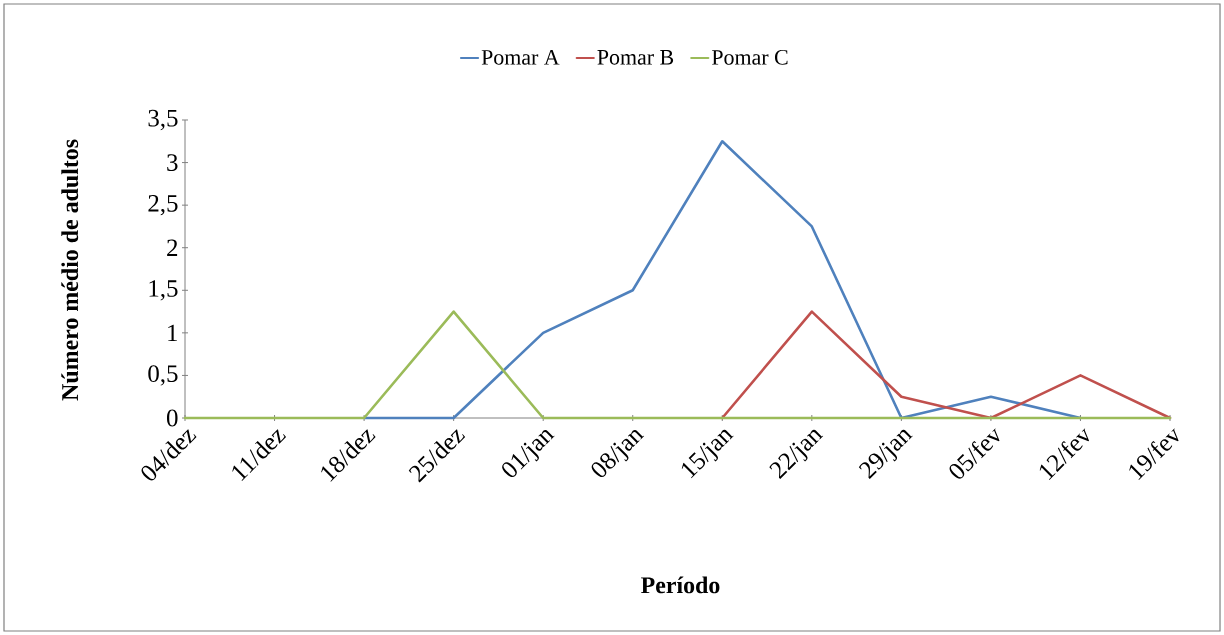 The image size is (1224, 635). What do you see at coordinates (520, 57) in the screenshot?
I see `legend-label: Pomar A` at bounding box center [520, 57].